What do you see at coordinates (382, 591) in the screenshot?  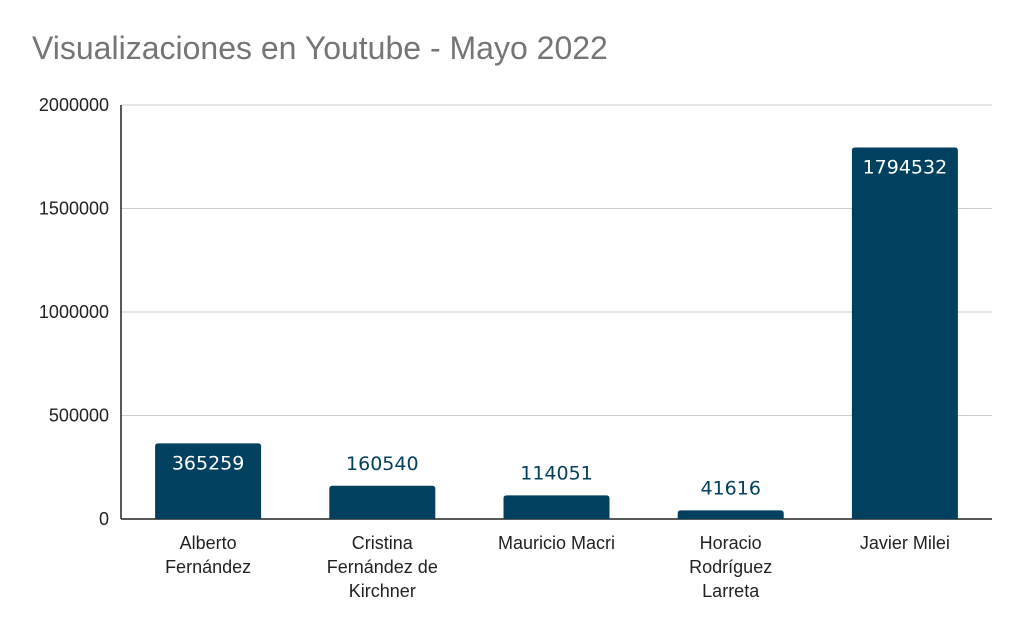 I see `x-tick-label: Kirchner` at bounding box center [382, 591].